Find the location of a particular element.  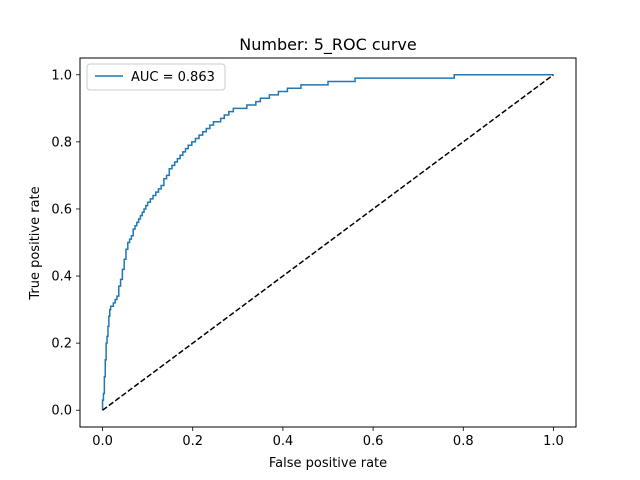

x-tick-label: 0.2 is located at coordinates (192, 441).